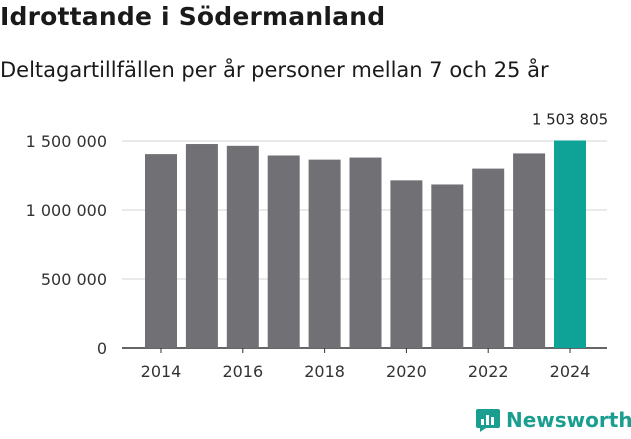  I want to click on x-axis-ticks: 2014 2016 2018 2020 2022 2024, so click(366, 364).